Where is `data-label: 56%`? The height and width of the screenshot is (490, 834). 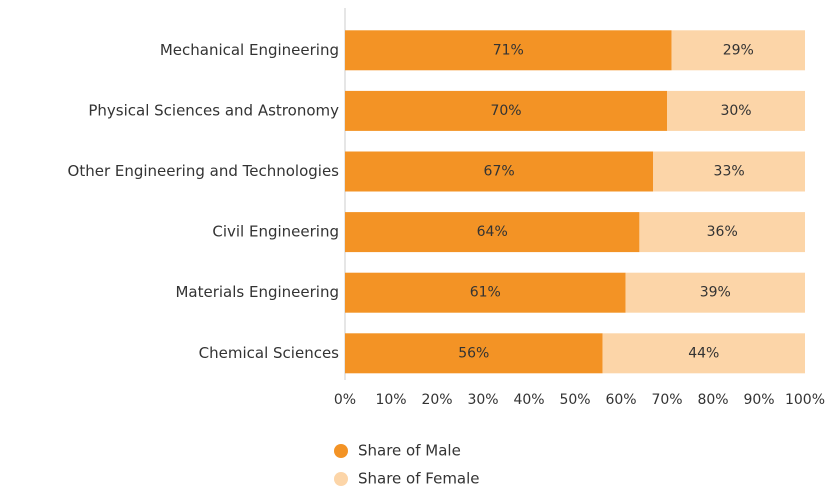
data-label: 56% is located at coordinates (473, 353).